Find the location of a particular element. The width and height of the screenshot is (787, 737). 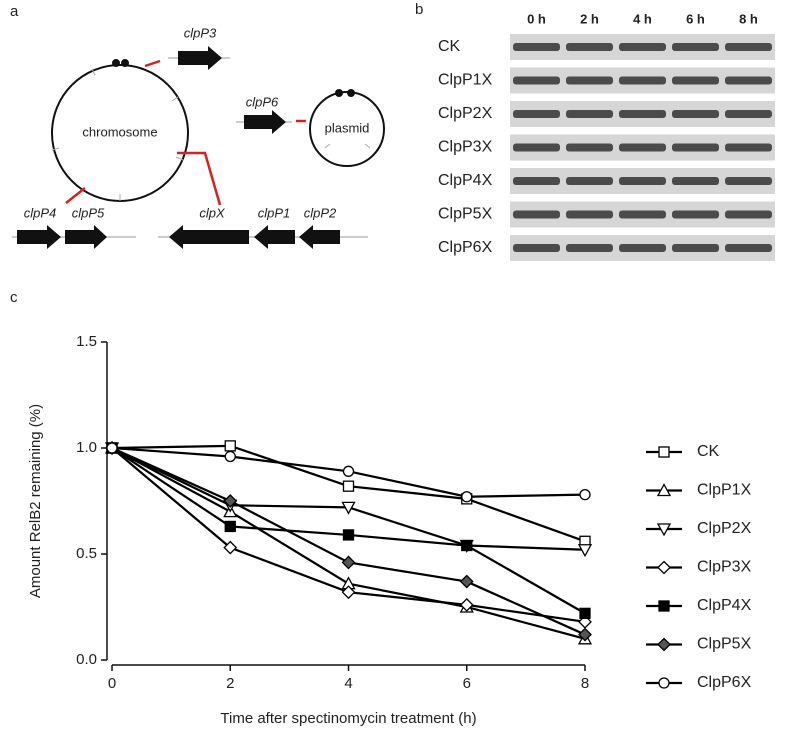

legend-label: ClpP1X is located at coordinates (724, 490).